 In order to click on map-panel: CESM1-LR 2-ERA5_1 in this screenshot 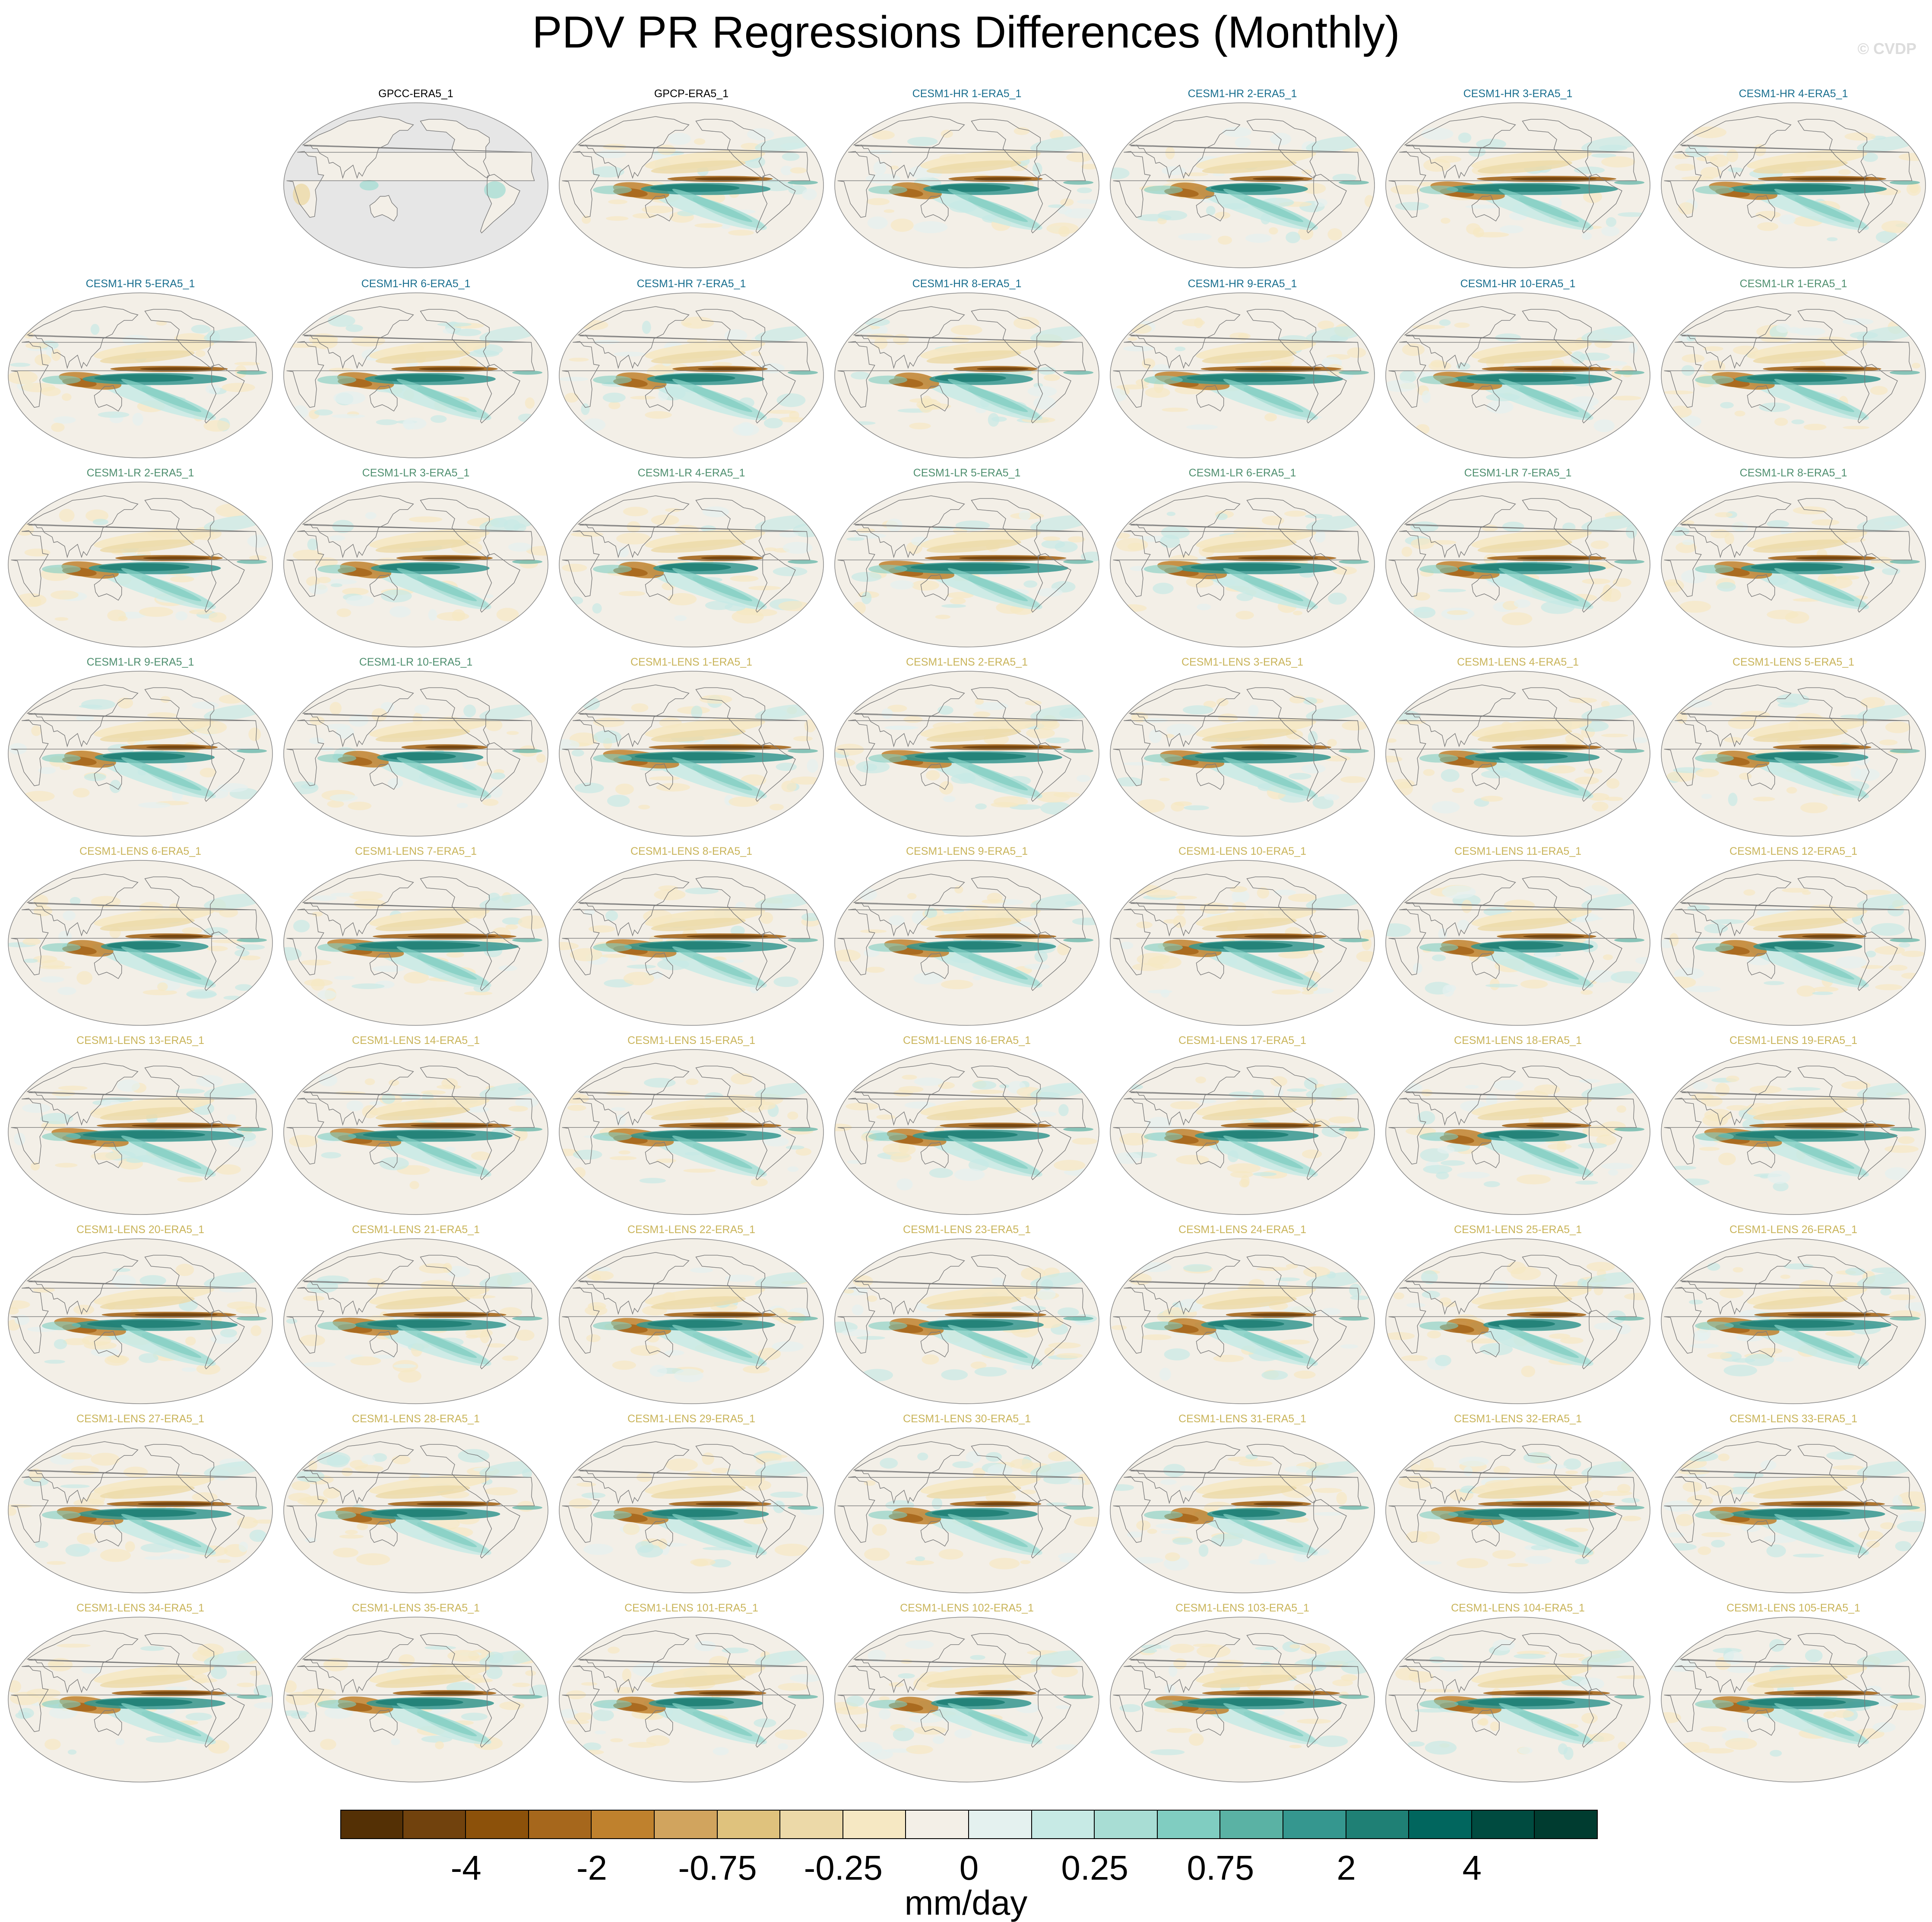, I will do `click(140, 558)`.